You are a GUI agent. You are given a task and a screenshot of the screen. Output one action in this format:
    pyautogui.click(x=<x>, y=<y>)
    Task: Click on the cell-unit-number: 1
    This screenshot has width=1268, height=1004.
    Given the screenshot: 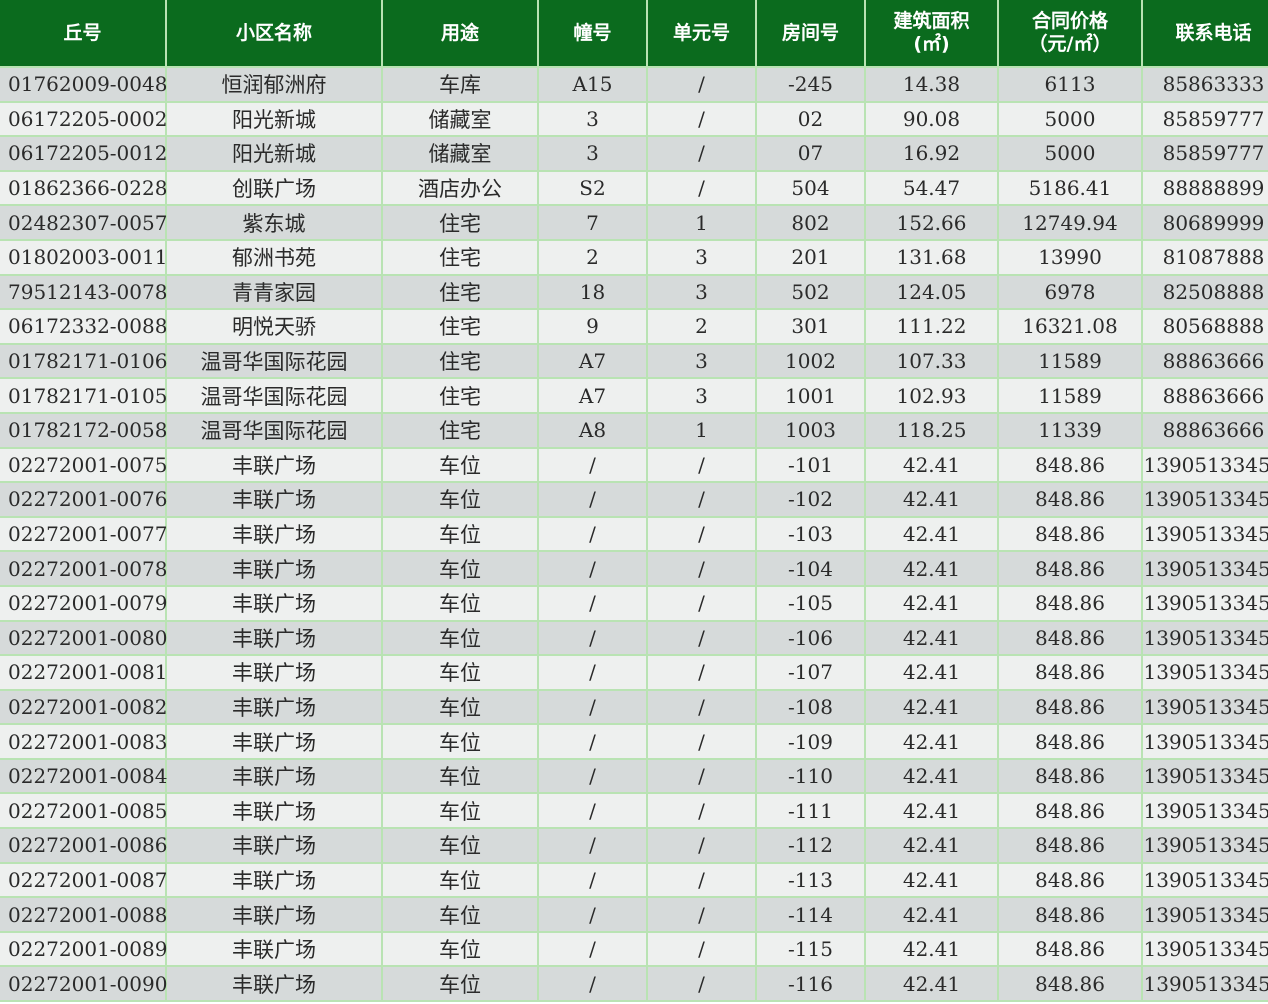 What is the action you would take?
    pyautogui.click(x=701, y=222)
    